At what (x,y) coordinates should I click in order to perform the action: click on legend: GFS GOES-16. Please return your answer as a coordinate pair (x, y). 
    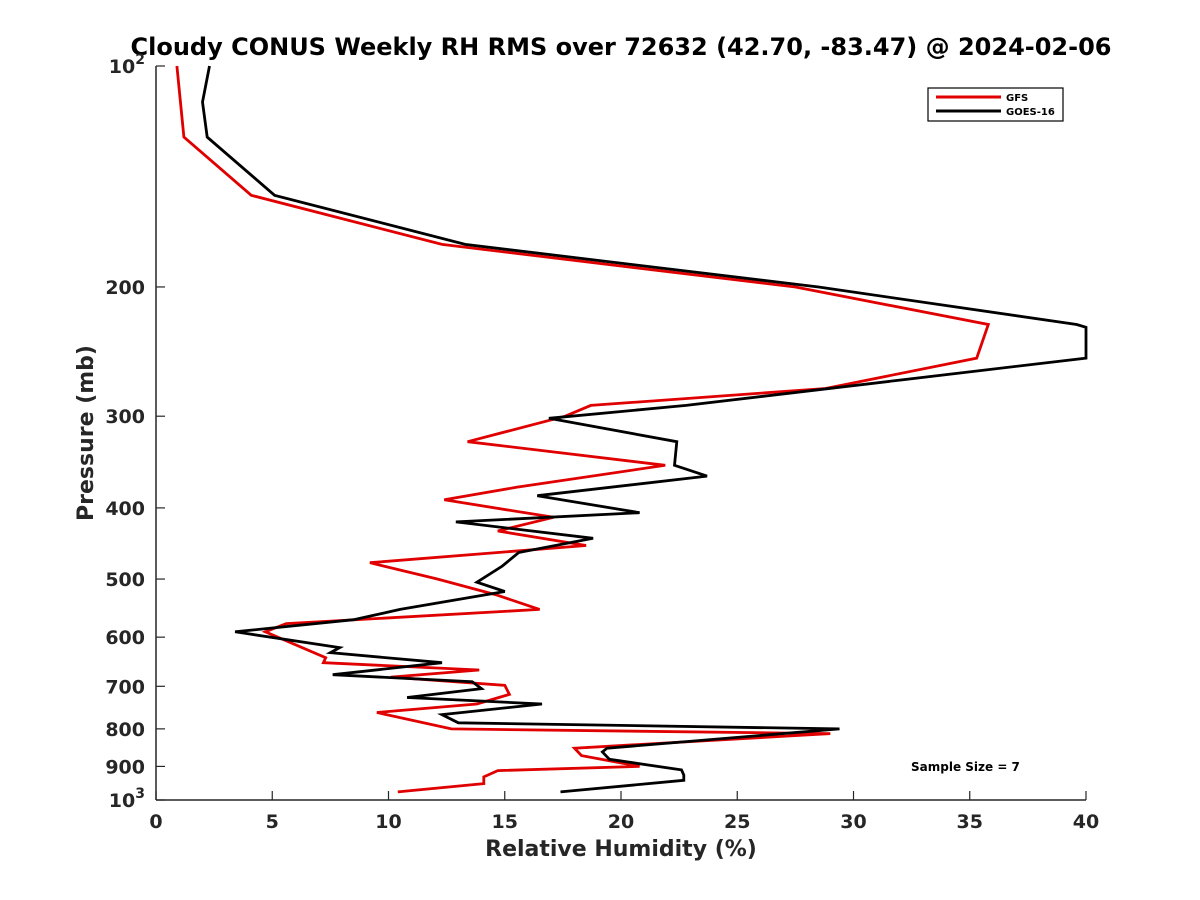
    Looking at the image, I should click on (995, 104).